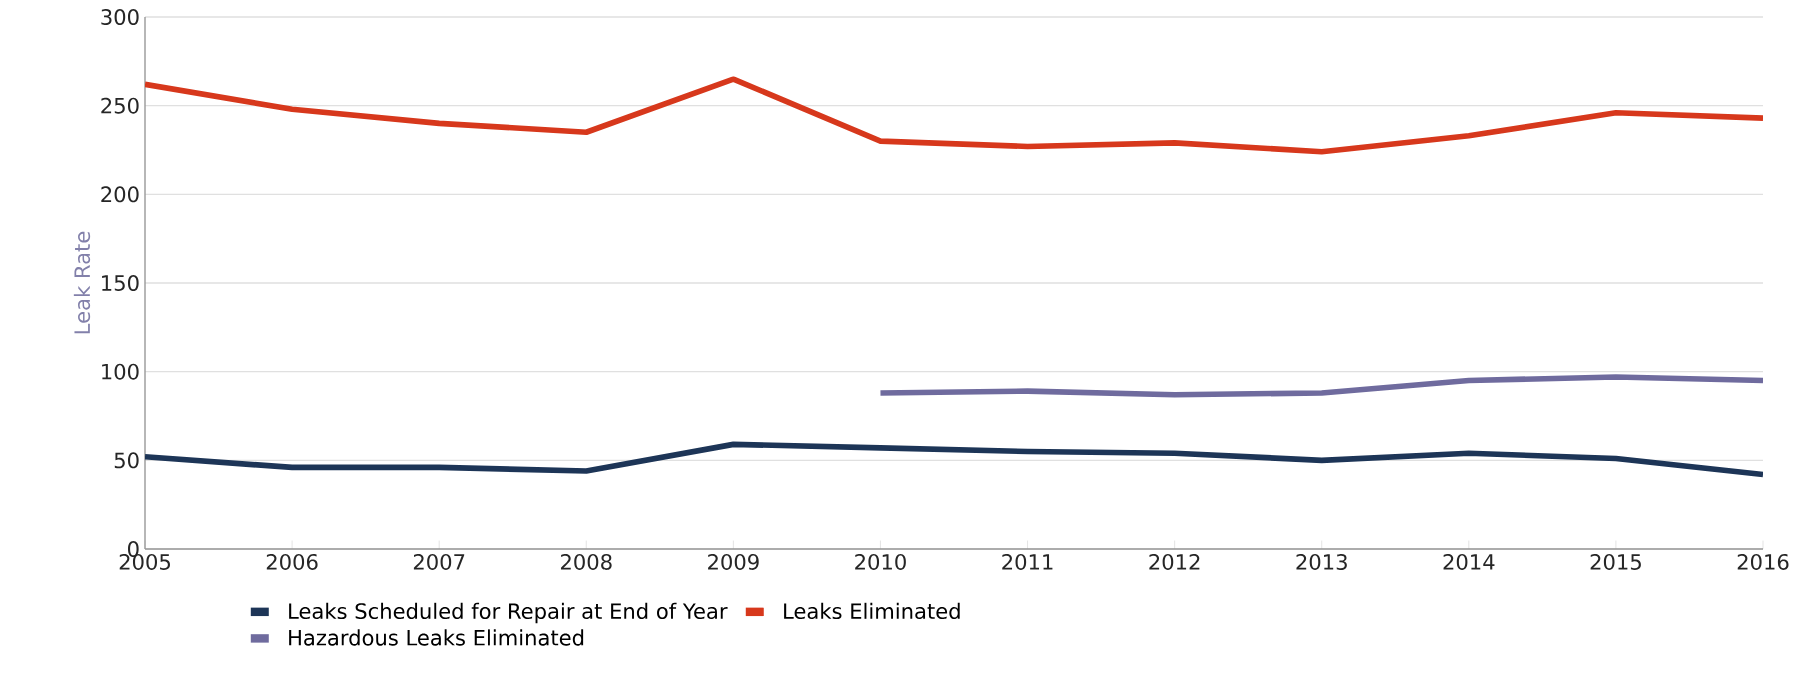 The height and width of the screenshot is (688, 1816). What do you see at coordinates (733, 561) in the screenshot?
I see `x-tick-label: 2009` at bounding box center [733, 561].